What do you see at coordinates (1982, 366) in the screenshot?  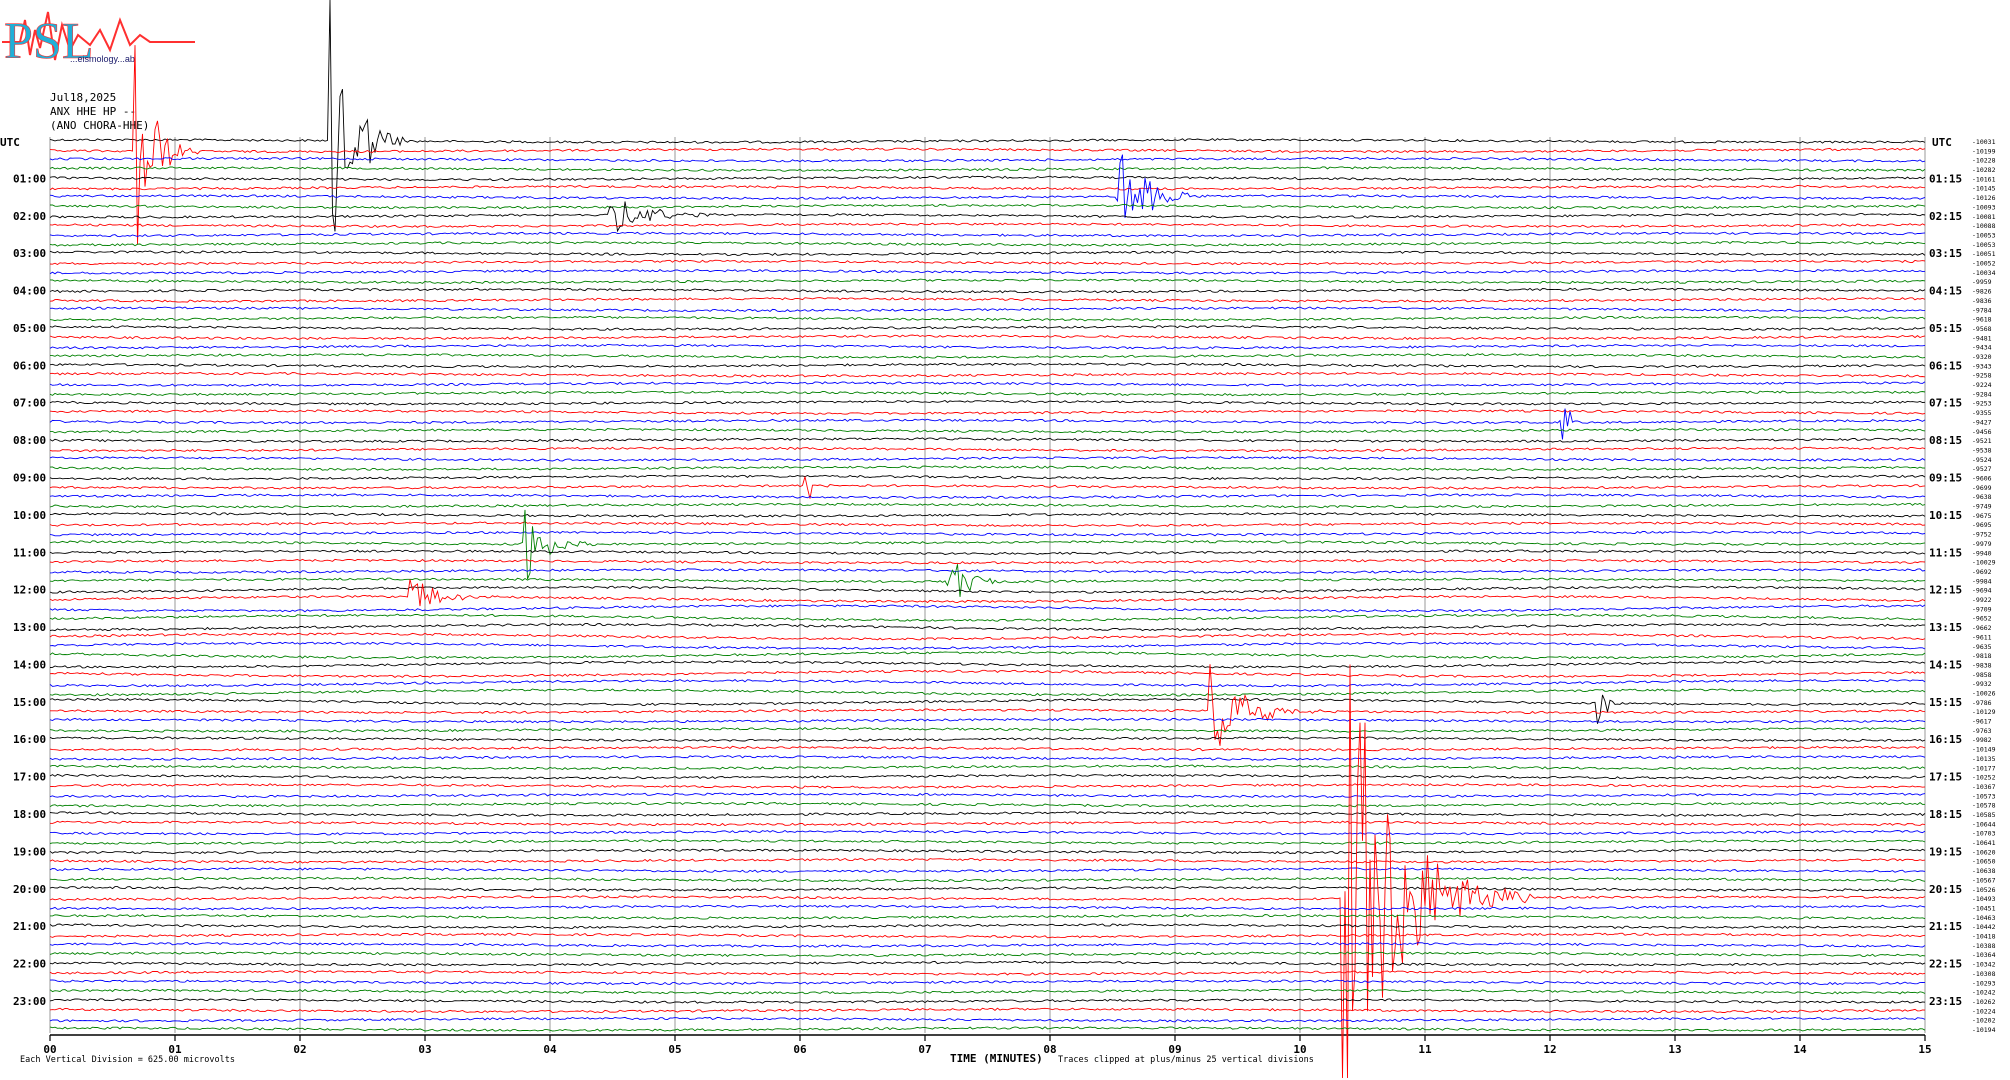 I see `row-offset-label: -9343` at bounding box center [1982, 366].